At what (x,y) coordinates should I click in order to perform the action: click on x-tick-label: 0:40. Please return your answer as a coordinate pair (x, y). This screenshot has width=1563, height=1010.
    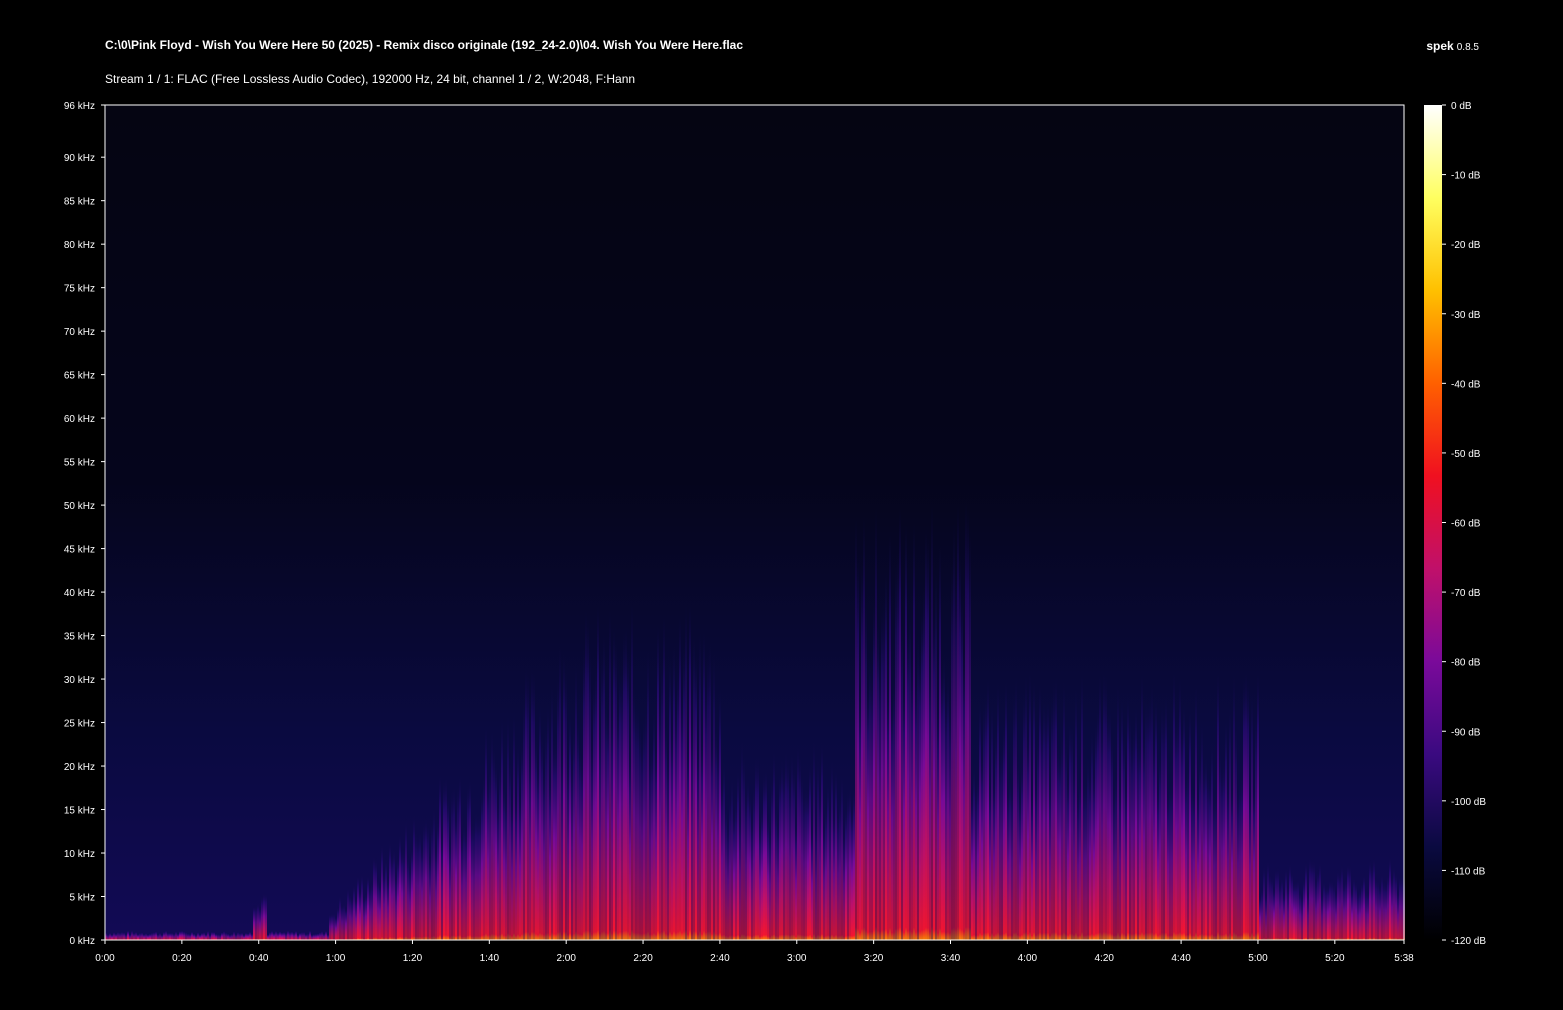
    Looking at the image, I should click on (259, 958).